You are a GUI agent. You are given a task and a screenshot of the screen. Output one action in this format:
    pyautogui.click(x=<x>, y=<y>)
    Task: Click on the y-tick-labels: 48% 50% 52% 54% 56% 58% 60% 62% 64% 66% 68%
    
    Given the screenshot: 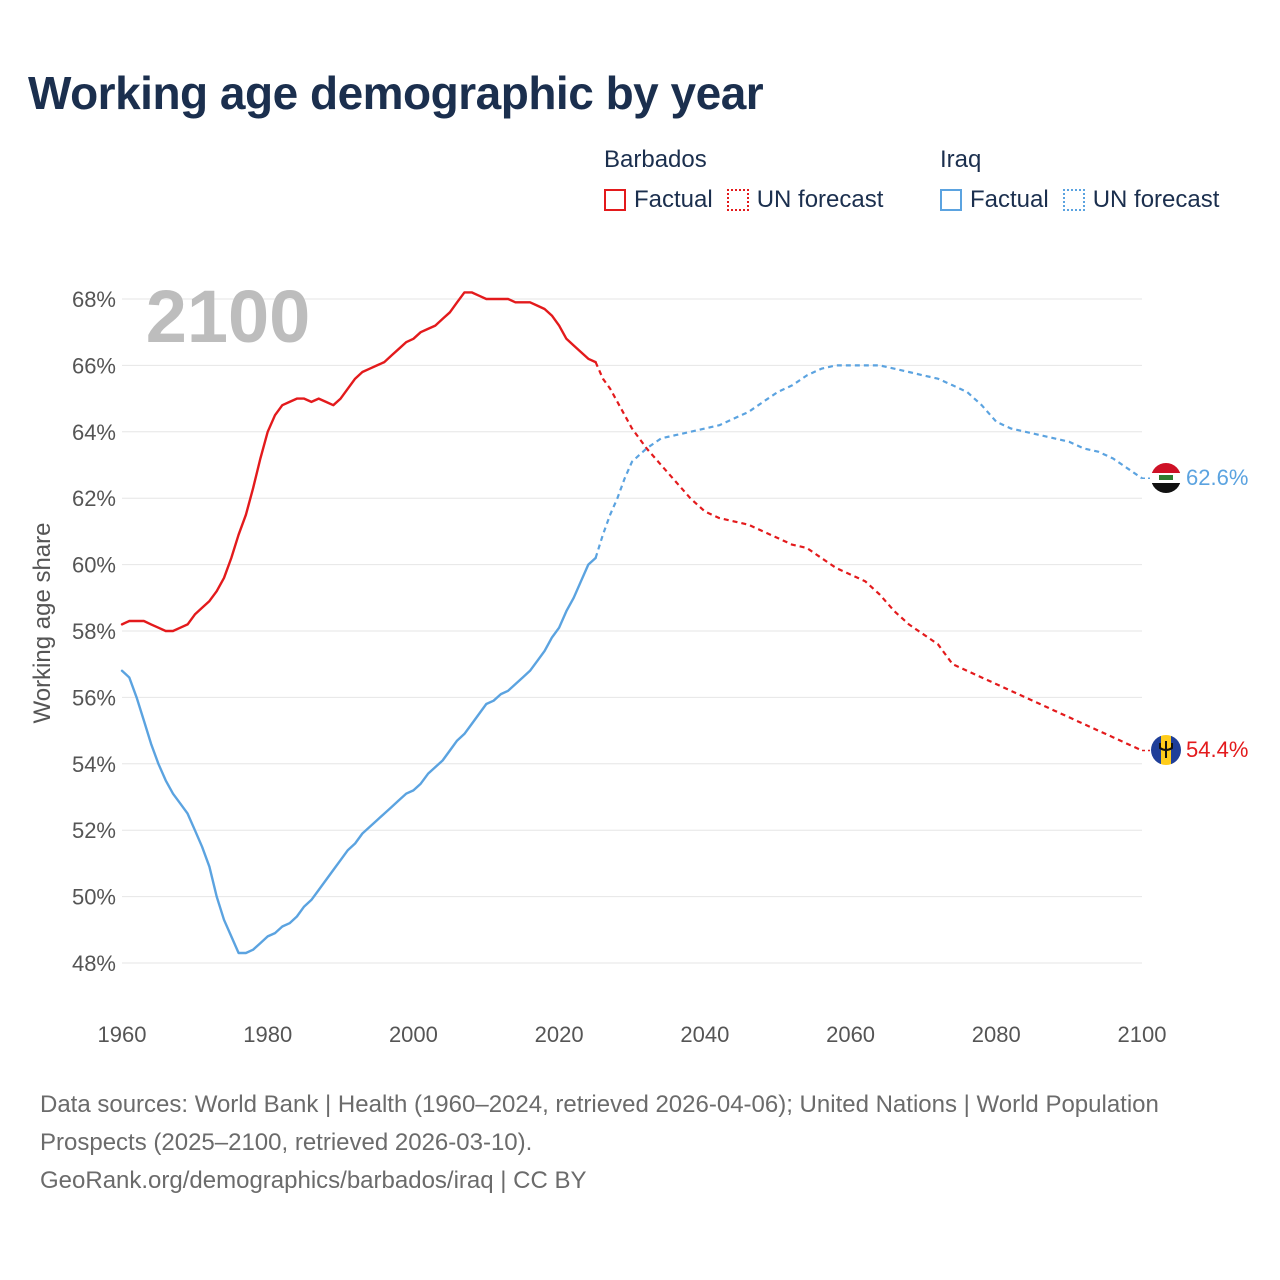 What is the action you would take?
    pyautogui.click(x=94, y=631)
    